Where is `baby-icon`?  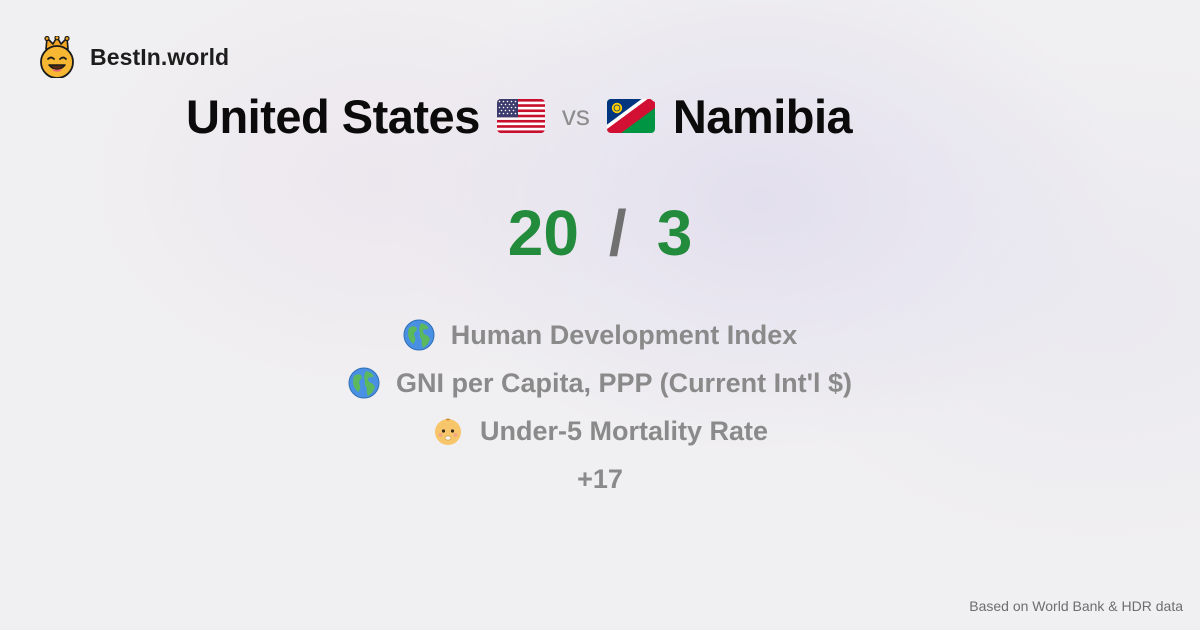
baby-icon is located at coordinates (447, 431).